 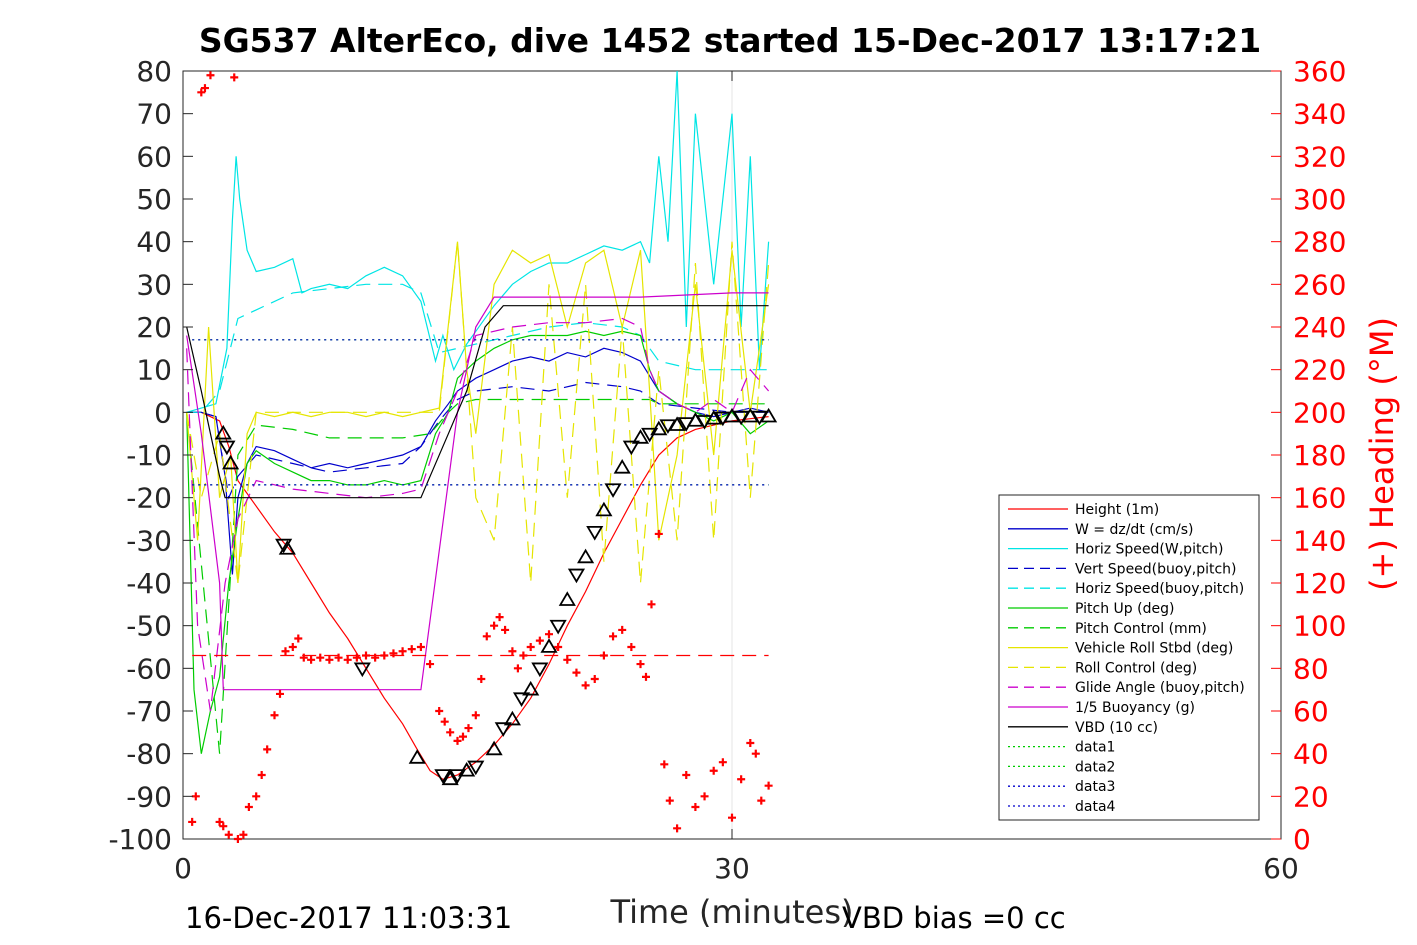 I want to click on left-y-tick-label: 60, so click(x=154, y=156).